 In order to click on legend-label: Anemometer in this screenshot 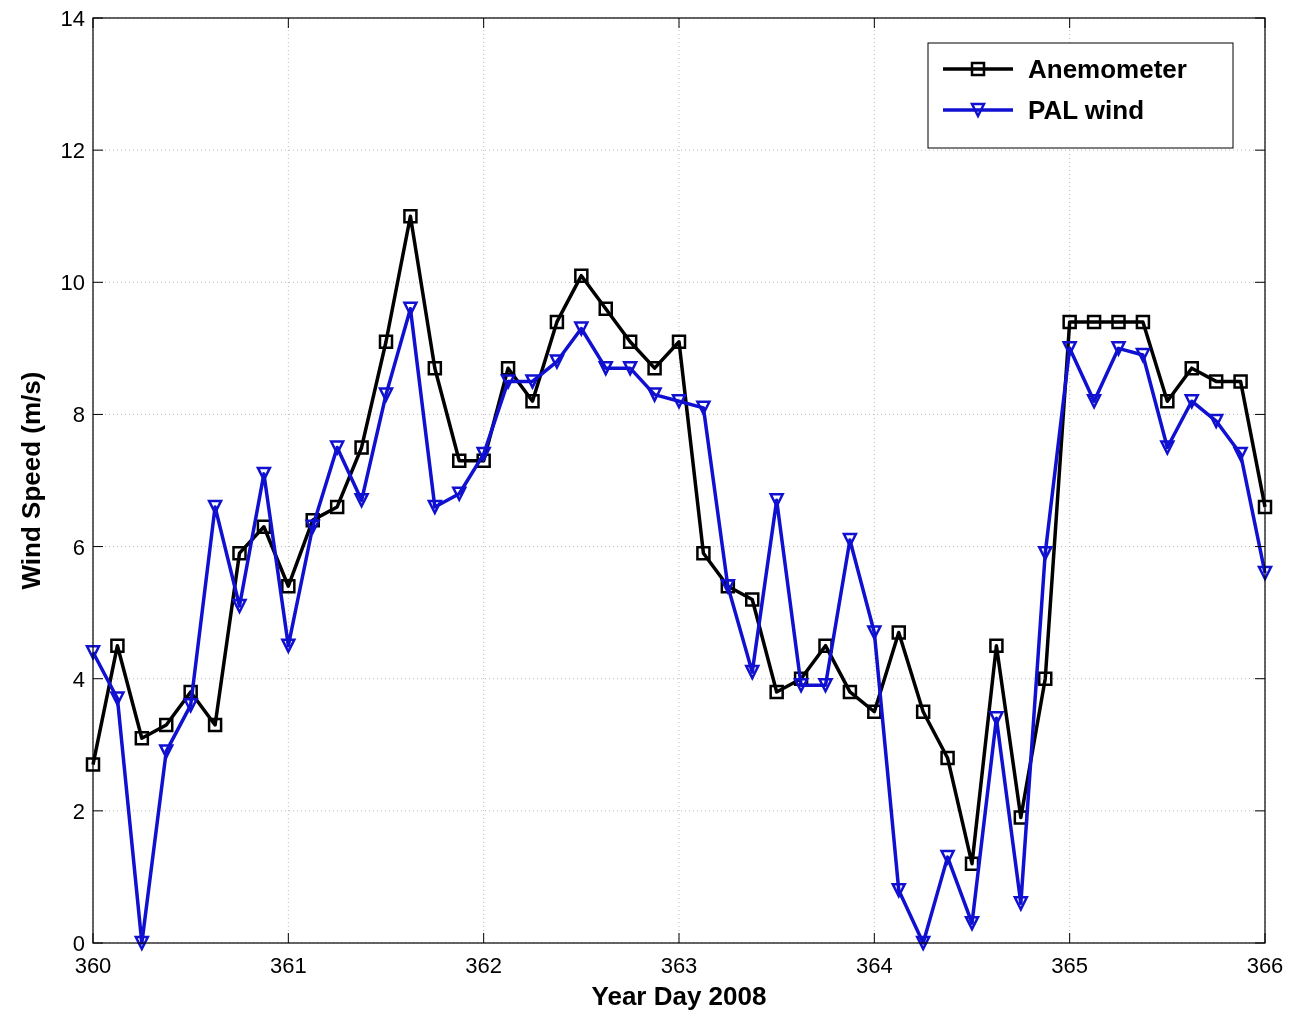, I will do `click(1107, 69)`.